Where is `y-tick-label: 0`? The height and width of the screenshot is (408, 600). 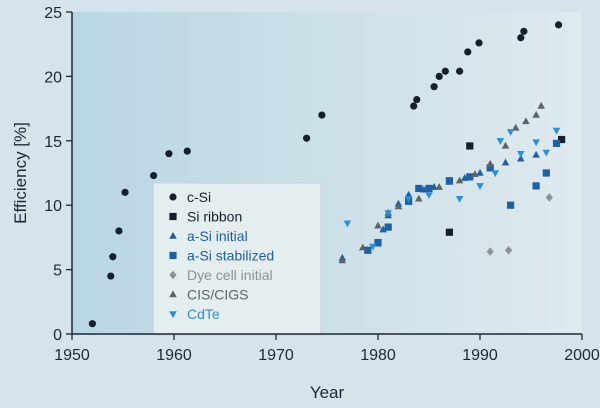 y-tick-label: 0 is located at coordinates (57, 335).